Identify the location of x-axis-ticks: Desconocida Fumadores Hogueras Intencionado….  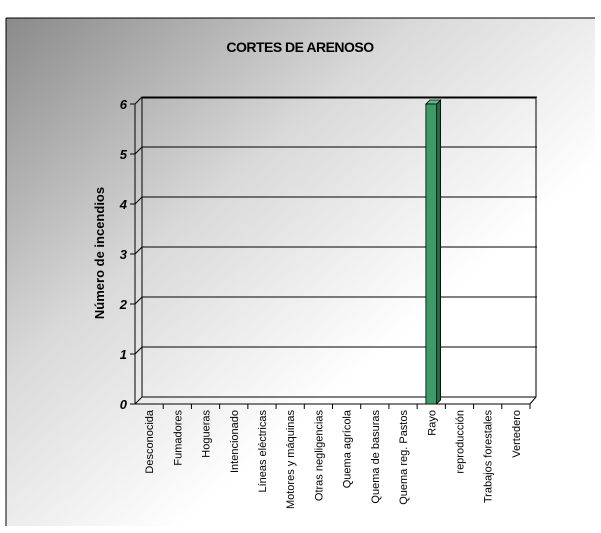
(337, 457).